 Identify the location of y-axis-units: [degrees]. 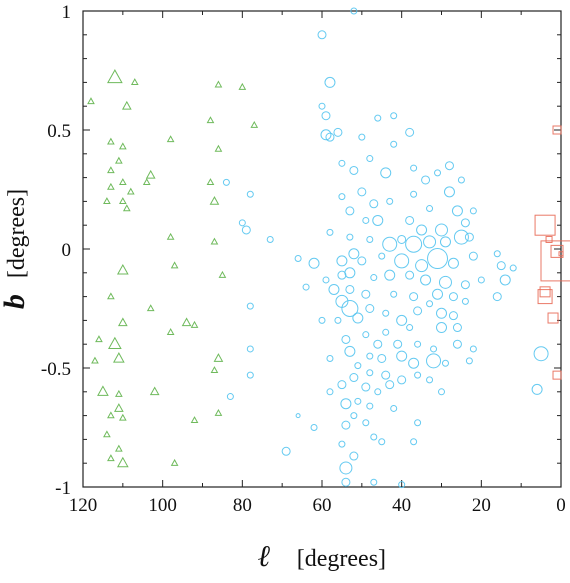
(17, 233).